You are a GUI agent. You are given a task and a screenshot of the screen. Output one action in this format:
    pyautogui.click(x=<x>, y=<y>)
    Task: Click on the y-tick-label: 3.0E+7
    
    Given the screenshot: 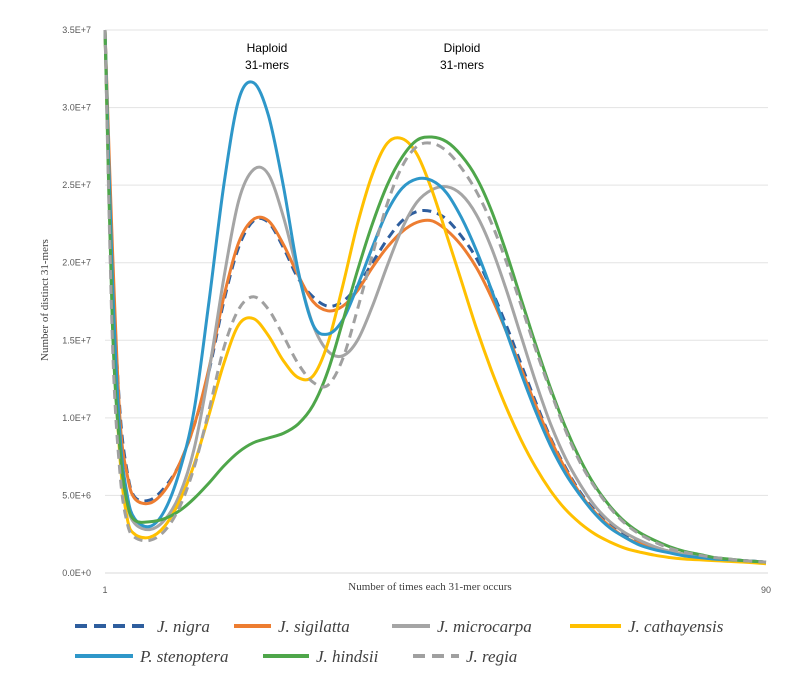 What is the action you would take?
    pyautogui.click(x=76, y=108)
    